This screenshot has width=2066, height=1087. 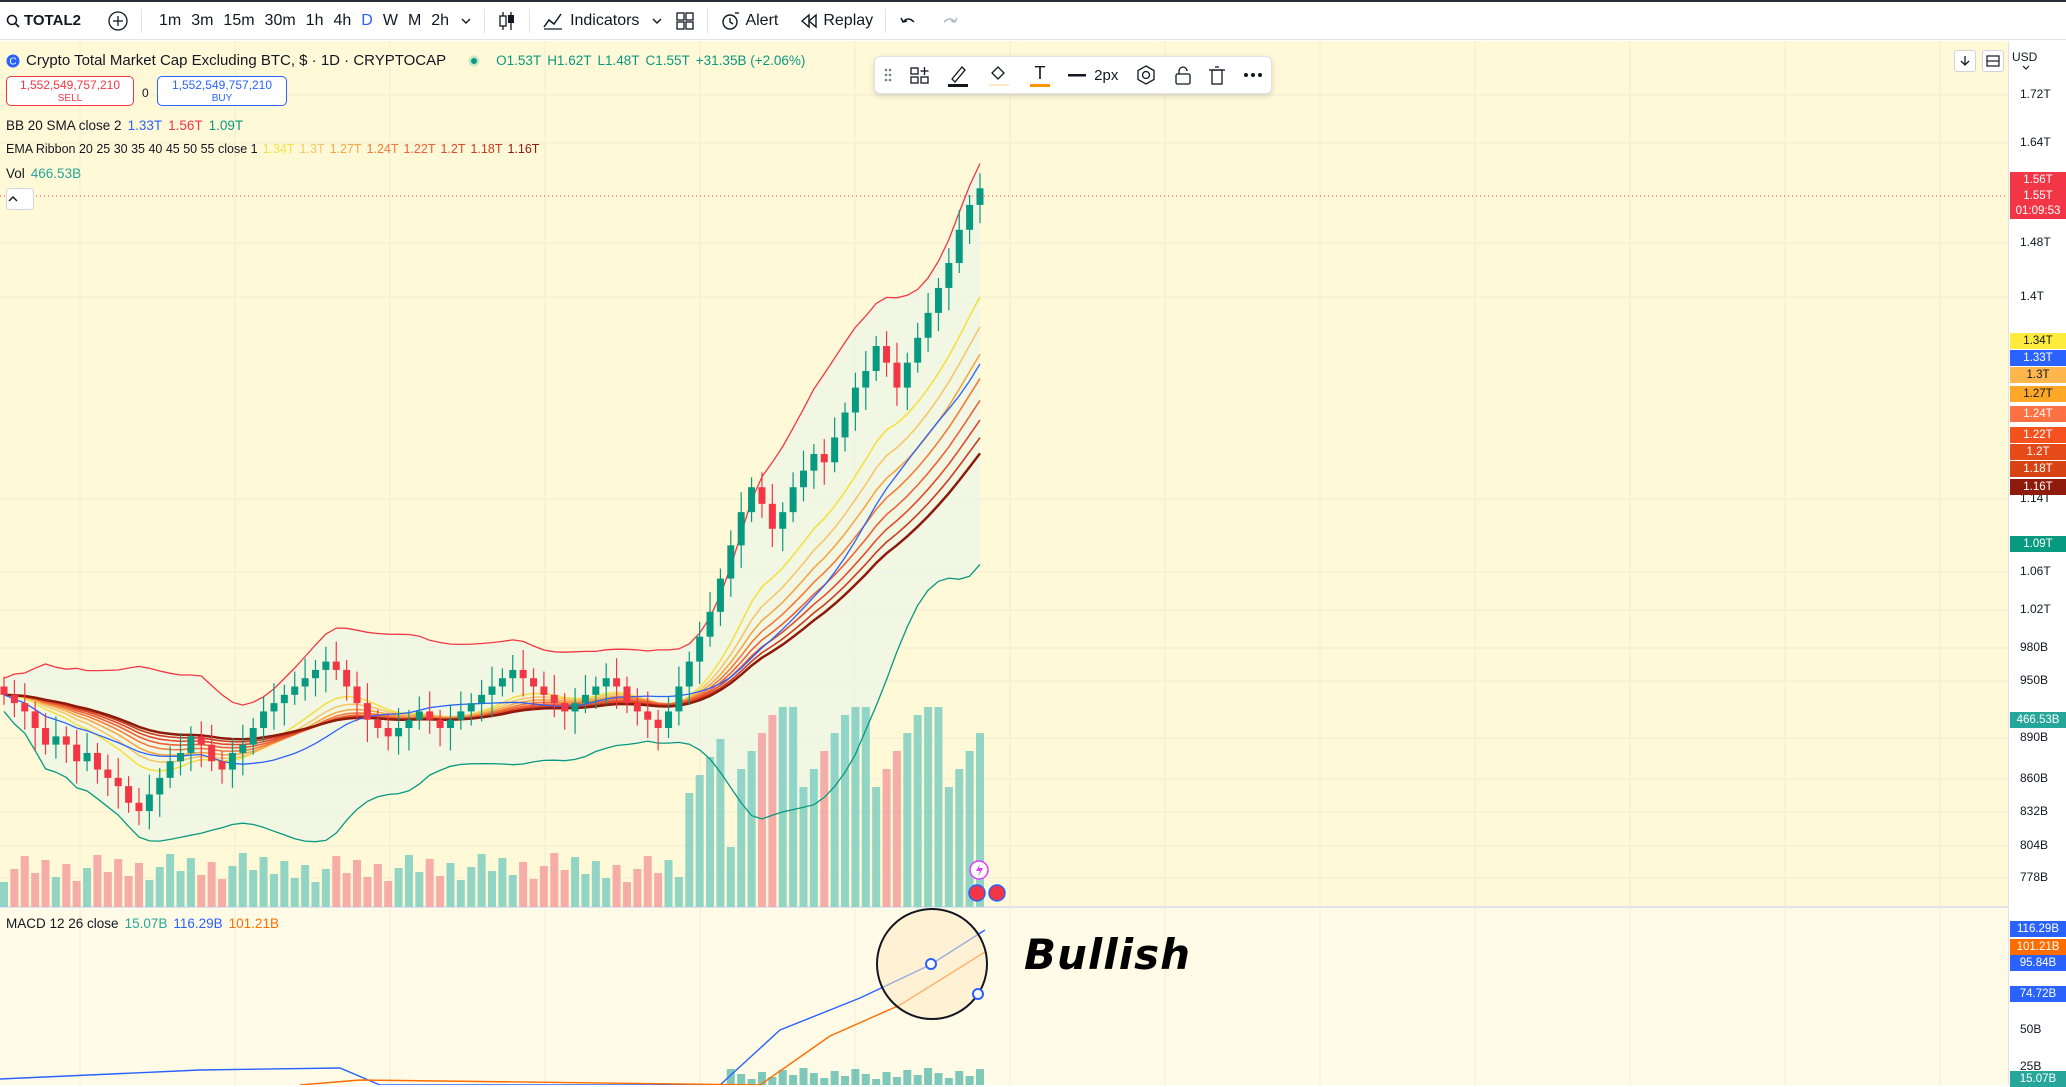 What do you see at coordinates (64, 125) in the screenshot?
I see `bb-name: BB 20 SMA close 2` at bounding box center [64, 125].